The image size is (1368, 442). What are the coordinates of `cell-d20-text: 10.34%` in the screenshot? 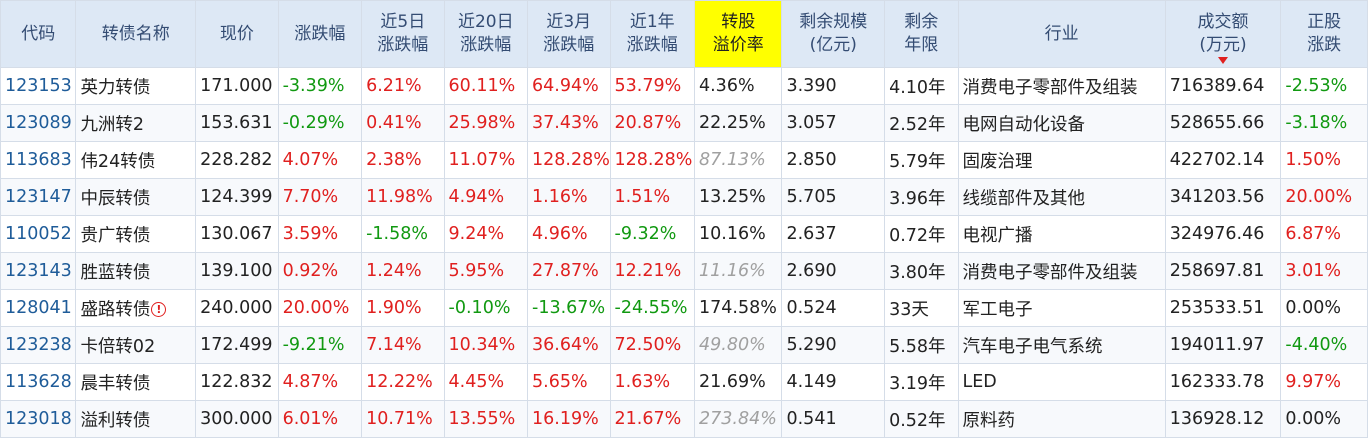 It's located at (482, 345).